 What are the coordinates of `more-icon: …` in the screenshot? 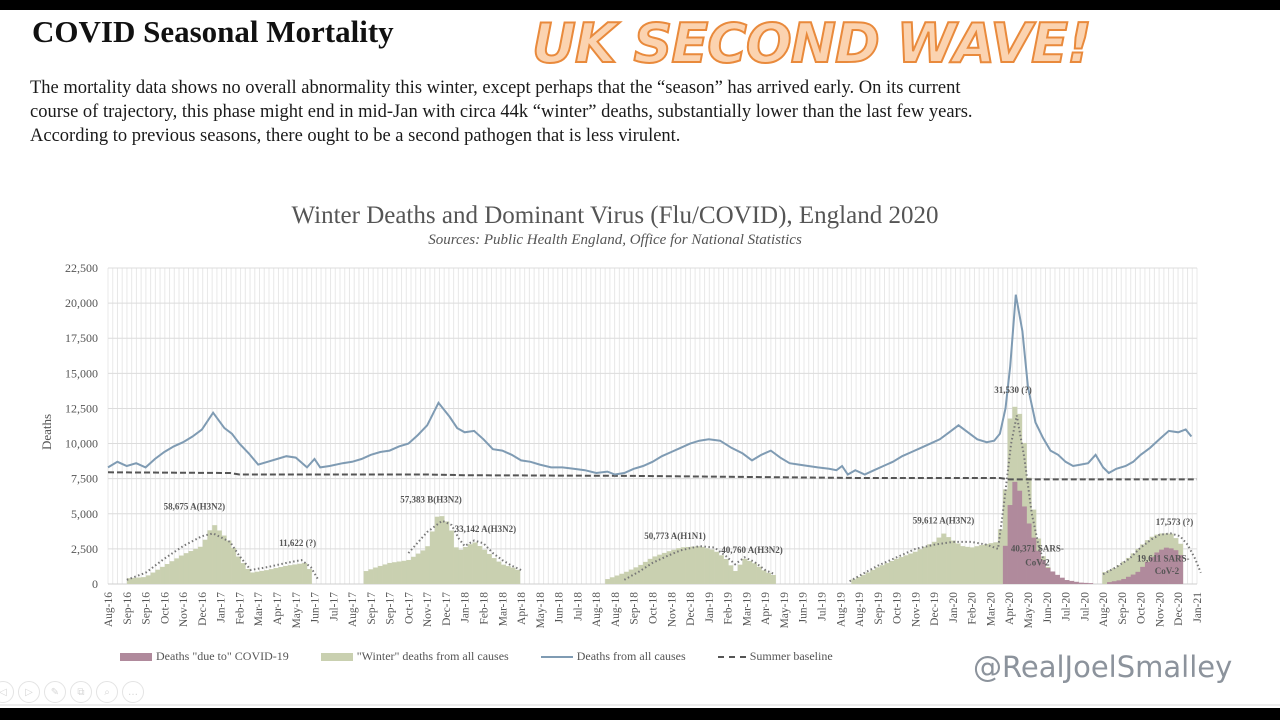 It's located at (133, 692).